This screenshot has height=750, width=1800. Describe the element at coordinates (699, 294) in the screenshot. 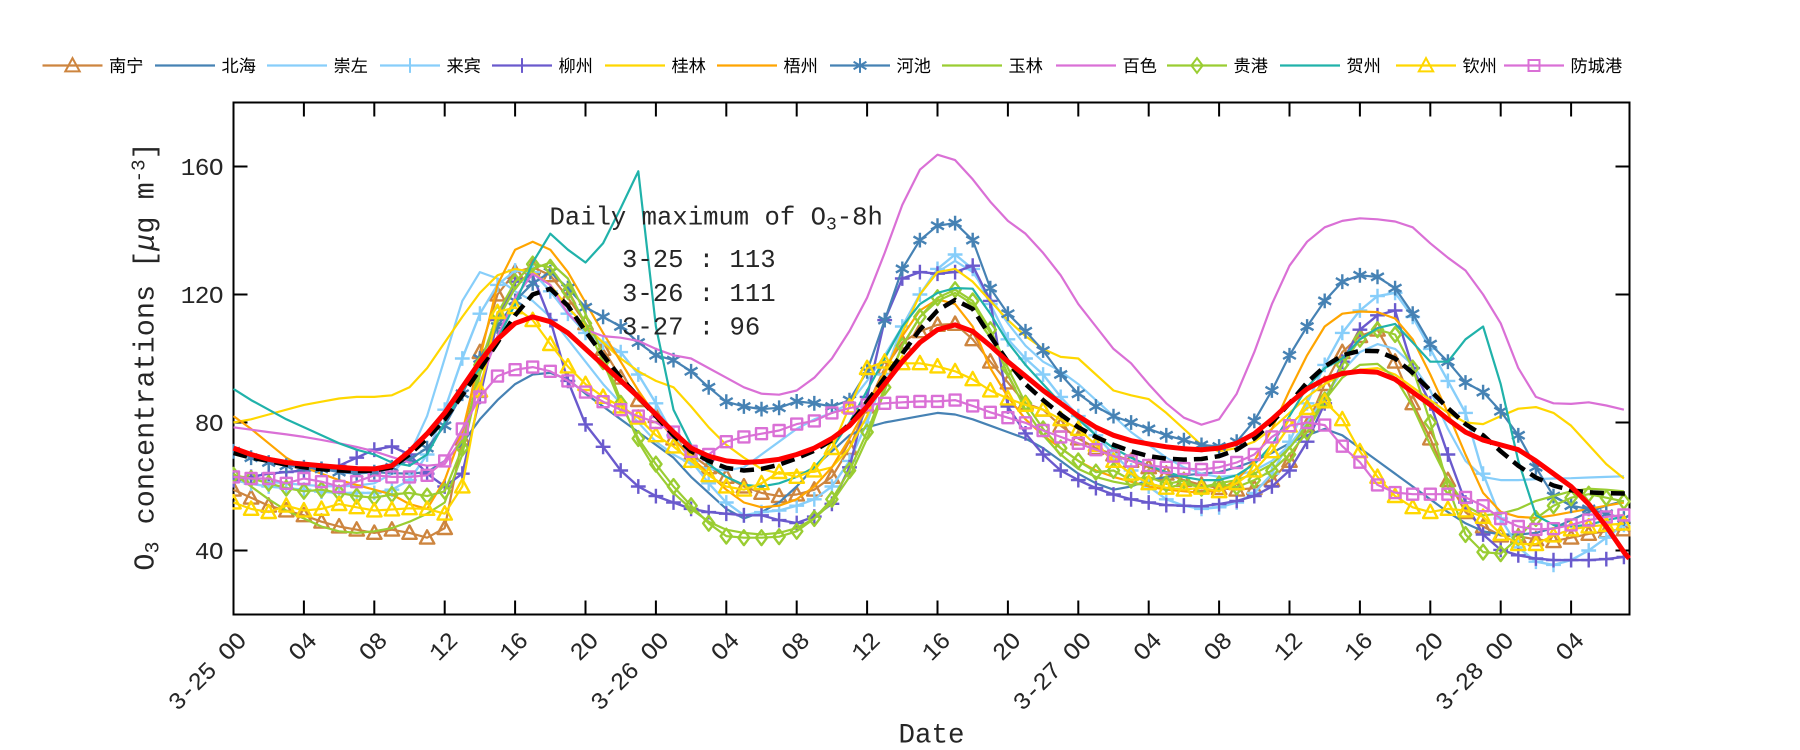

I see `svg-text: 3-26 : 111` at that location.